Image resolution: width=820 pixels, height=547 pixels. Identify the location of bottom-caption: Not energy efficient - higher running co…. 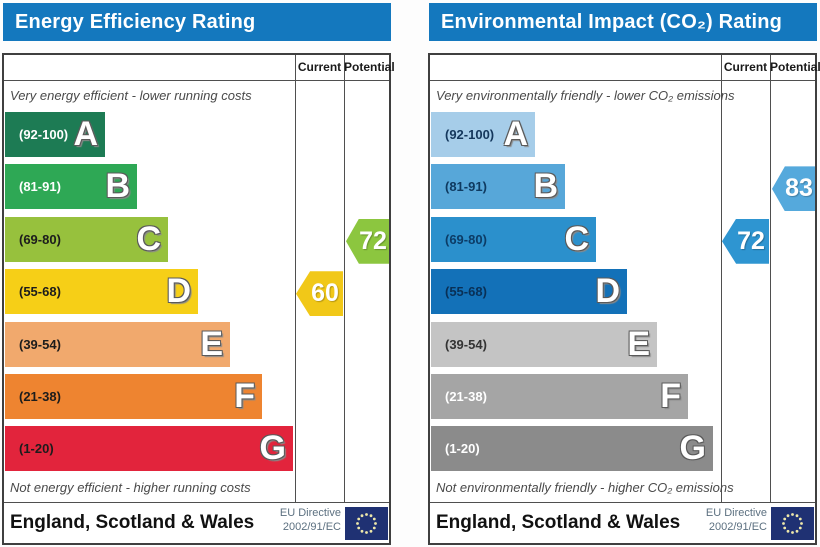
(130, 487).